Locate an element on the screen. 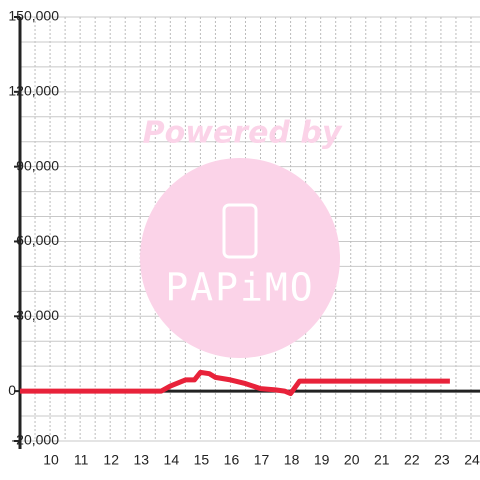  x-tick-label: 17 is located at coordinates (262, 460).